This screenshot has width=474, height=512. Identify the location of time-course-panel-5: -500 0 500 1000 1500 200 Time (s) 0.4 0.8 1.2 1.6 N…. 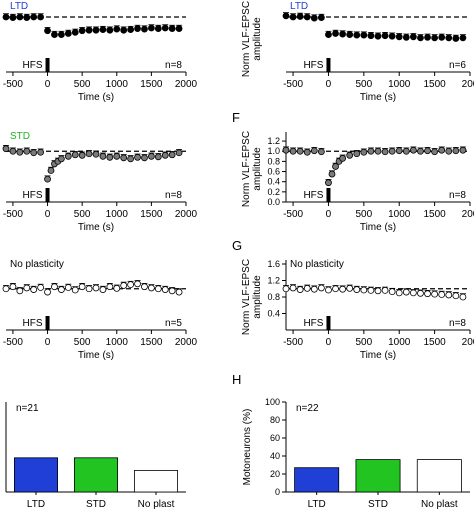
(357, 310).